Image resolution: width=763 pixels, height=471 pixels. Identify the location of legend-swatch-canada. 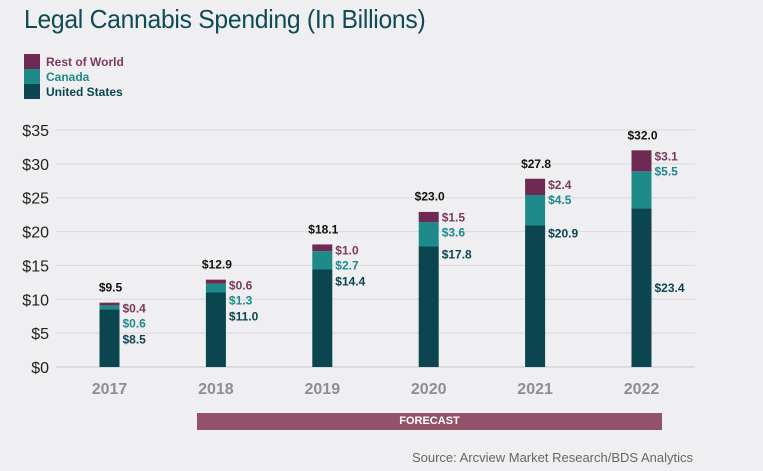
(32, 76).